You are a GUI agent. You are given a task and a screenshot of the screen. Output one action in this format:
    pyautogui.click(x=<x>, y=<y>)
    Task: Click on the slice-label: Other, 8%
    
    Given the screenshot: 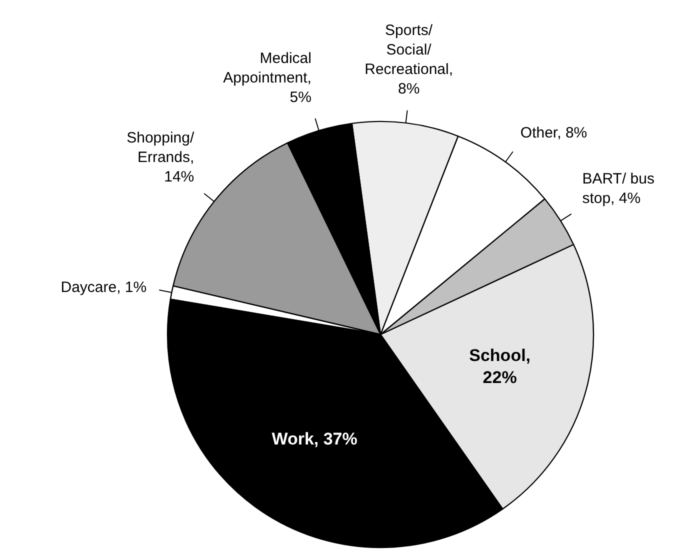 What is the action you would take?
    pyautogui.click(x=554, y=133)
    